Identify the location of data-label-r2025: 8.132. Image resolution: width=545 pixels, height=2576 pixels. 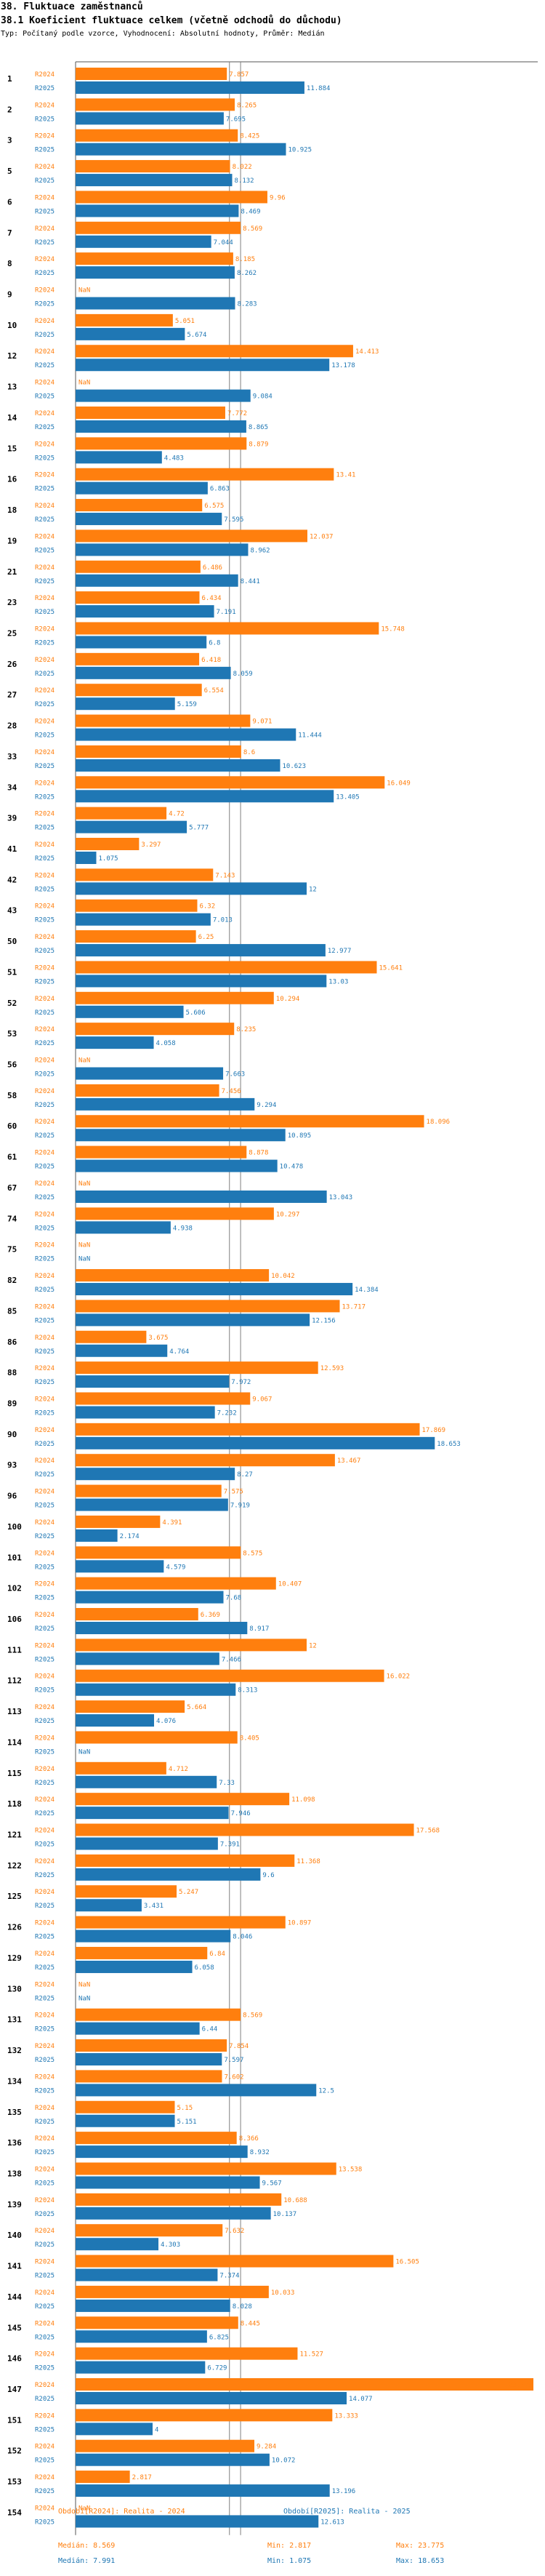
(244, 181).